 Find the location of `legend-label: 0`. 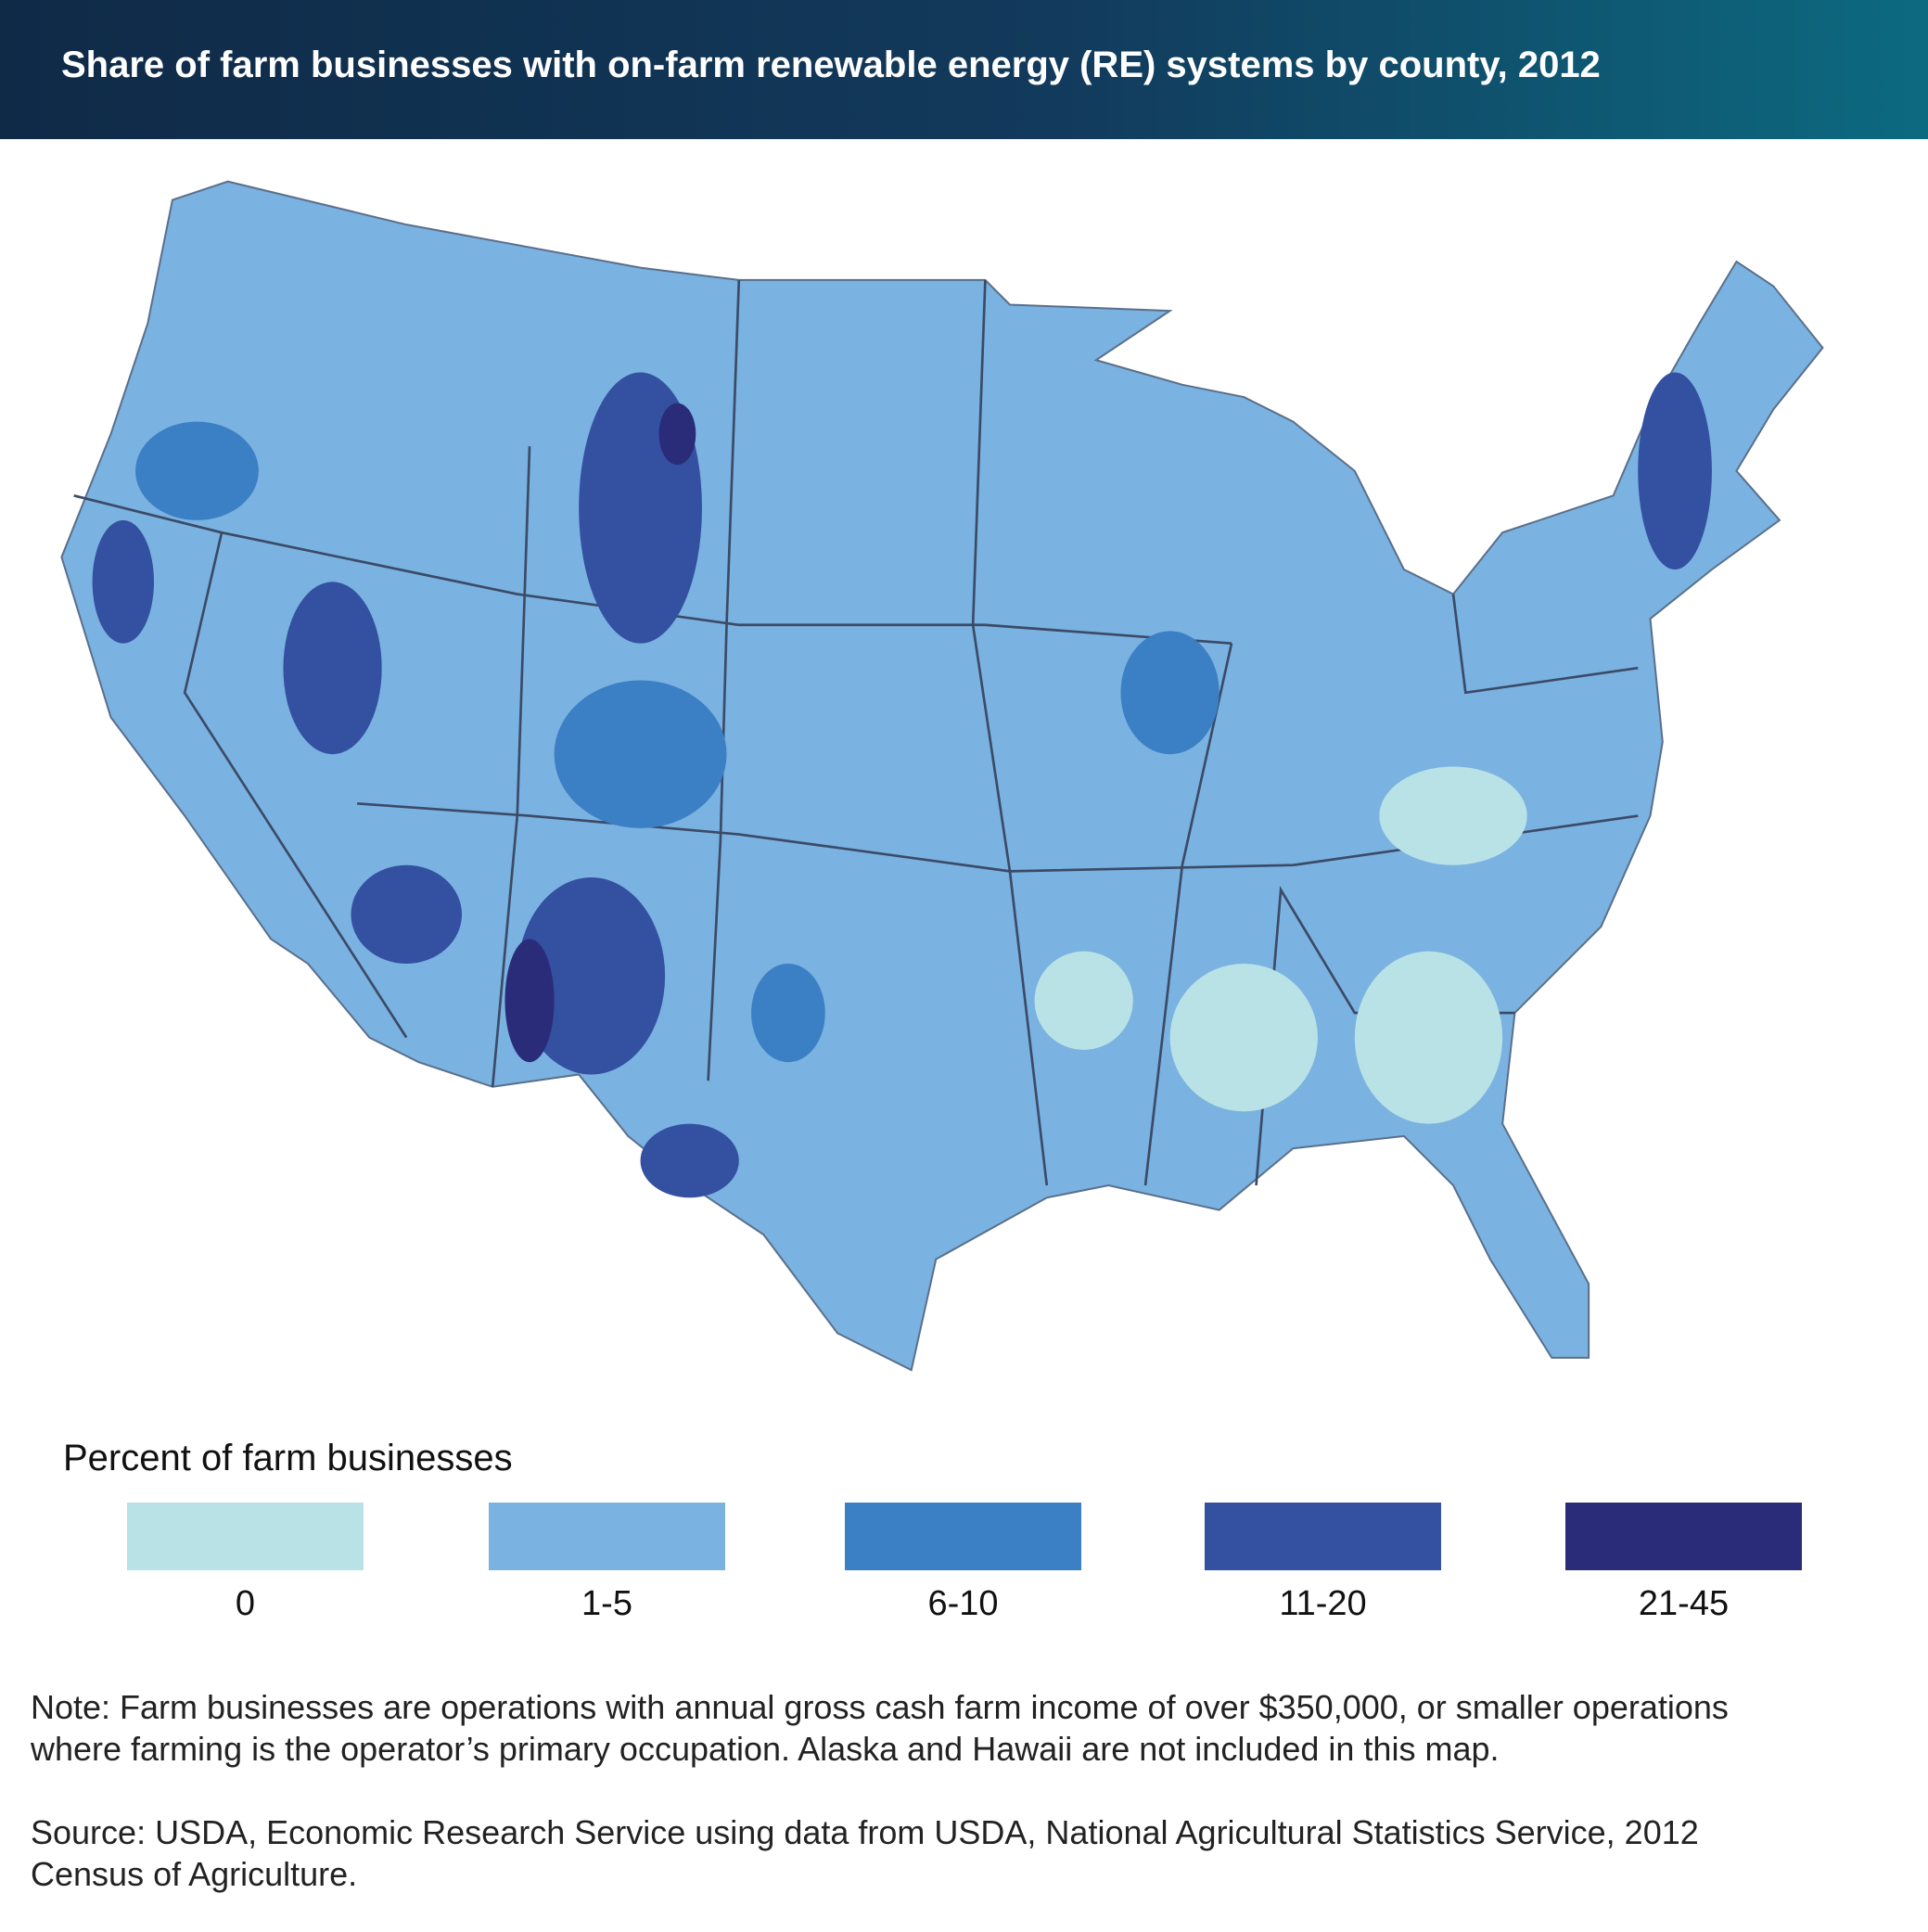

legend-label: 0 is located at coordinates (246, 1603).